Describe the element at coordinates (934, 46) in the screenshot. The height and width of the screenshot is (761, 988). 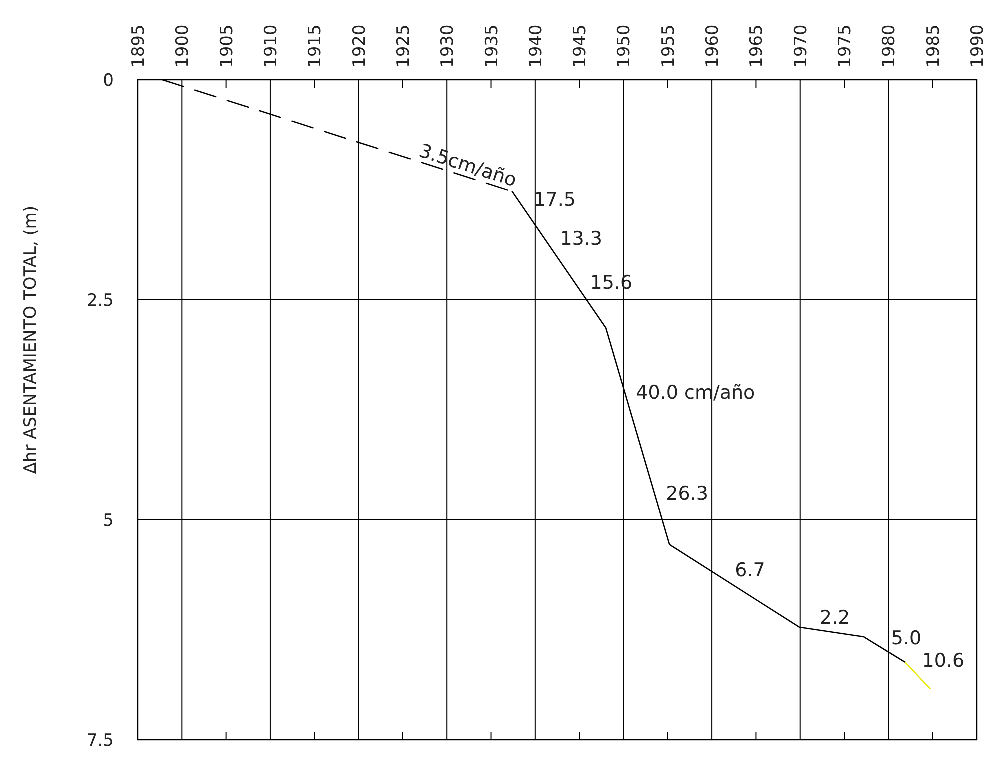
I see `x-tick-label: 1985` at that location.